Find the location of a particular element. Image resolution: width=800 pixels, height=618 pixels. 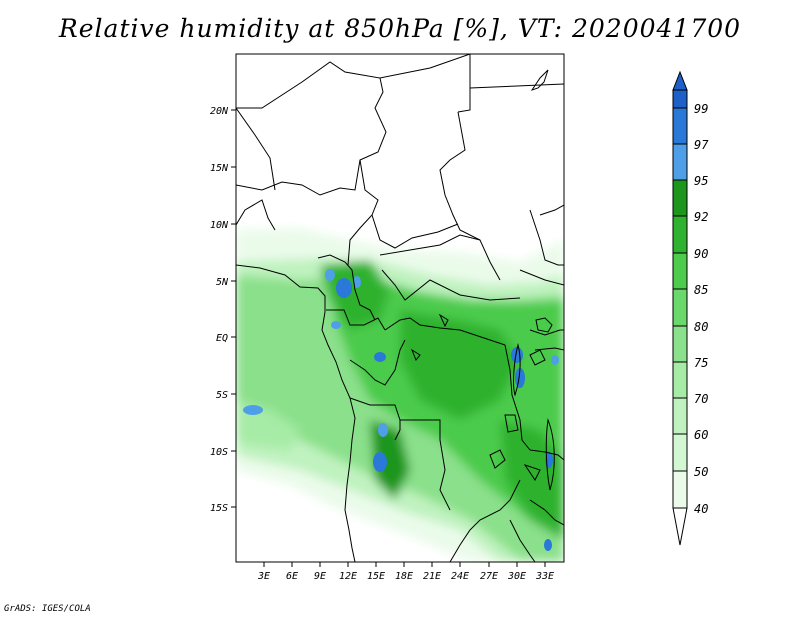

colorbar is located at coordinates (680, 308).